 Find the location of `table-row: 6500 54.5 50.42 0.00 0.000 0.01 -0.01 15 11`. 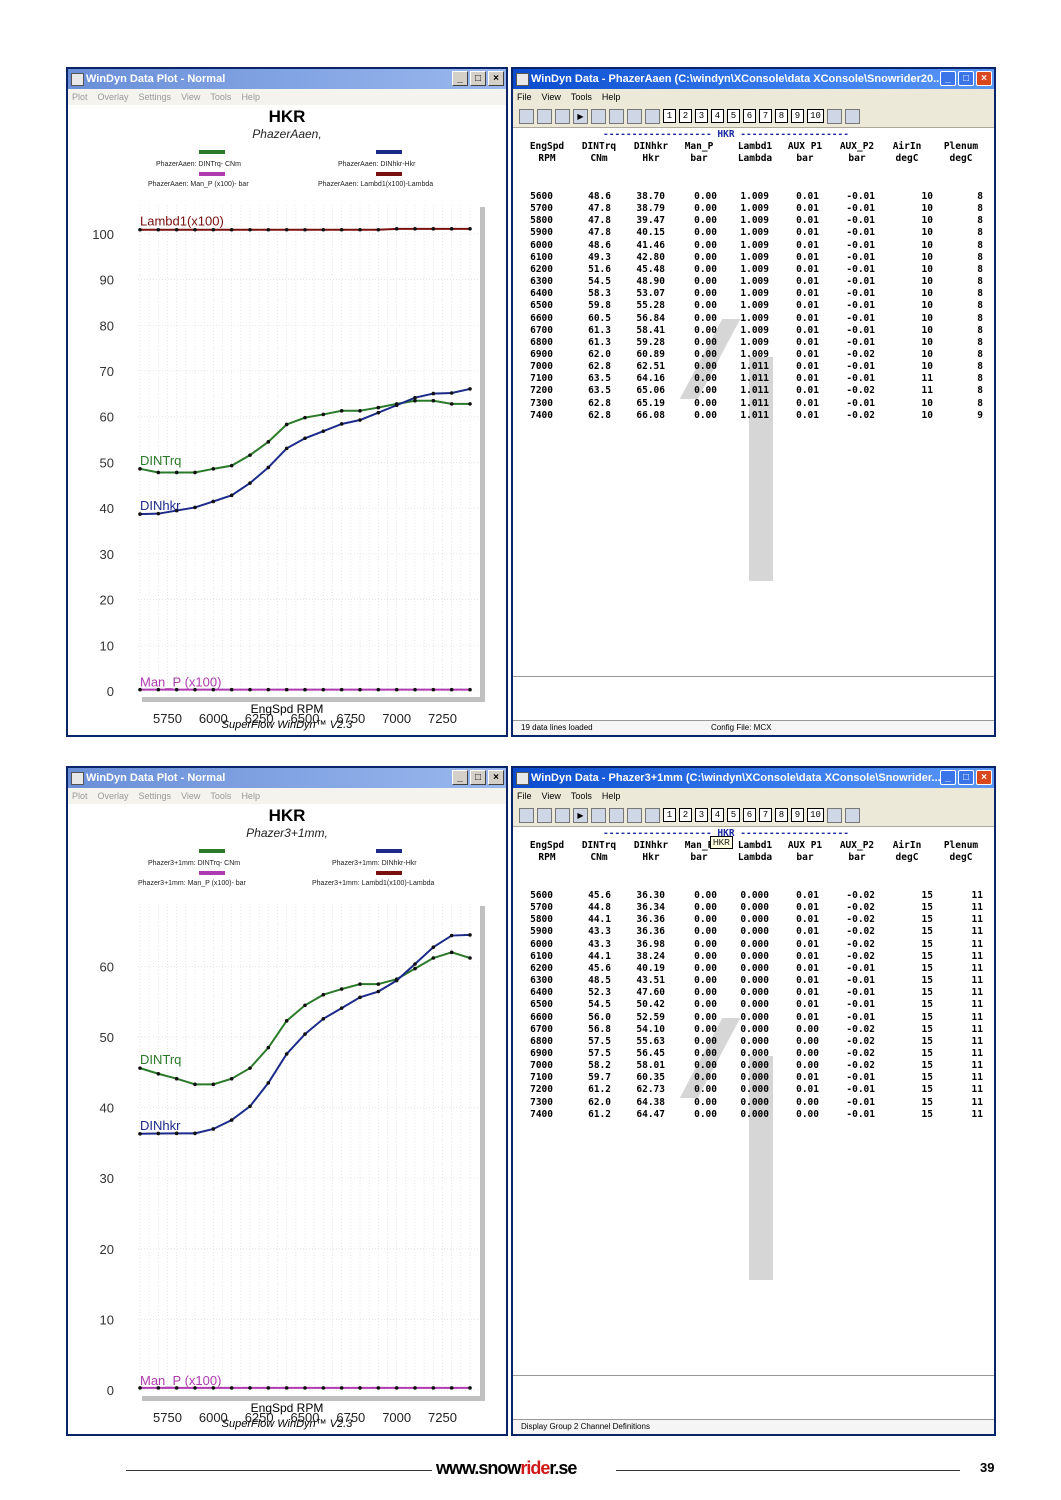

table-row: 6500 54.5 50.42 0.00 0.000 0.01 -0.01 15 11 is located at coordinates (753, 1005).